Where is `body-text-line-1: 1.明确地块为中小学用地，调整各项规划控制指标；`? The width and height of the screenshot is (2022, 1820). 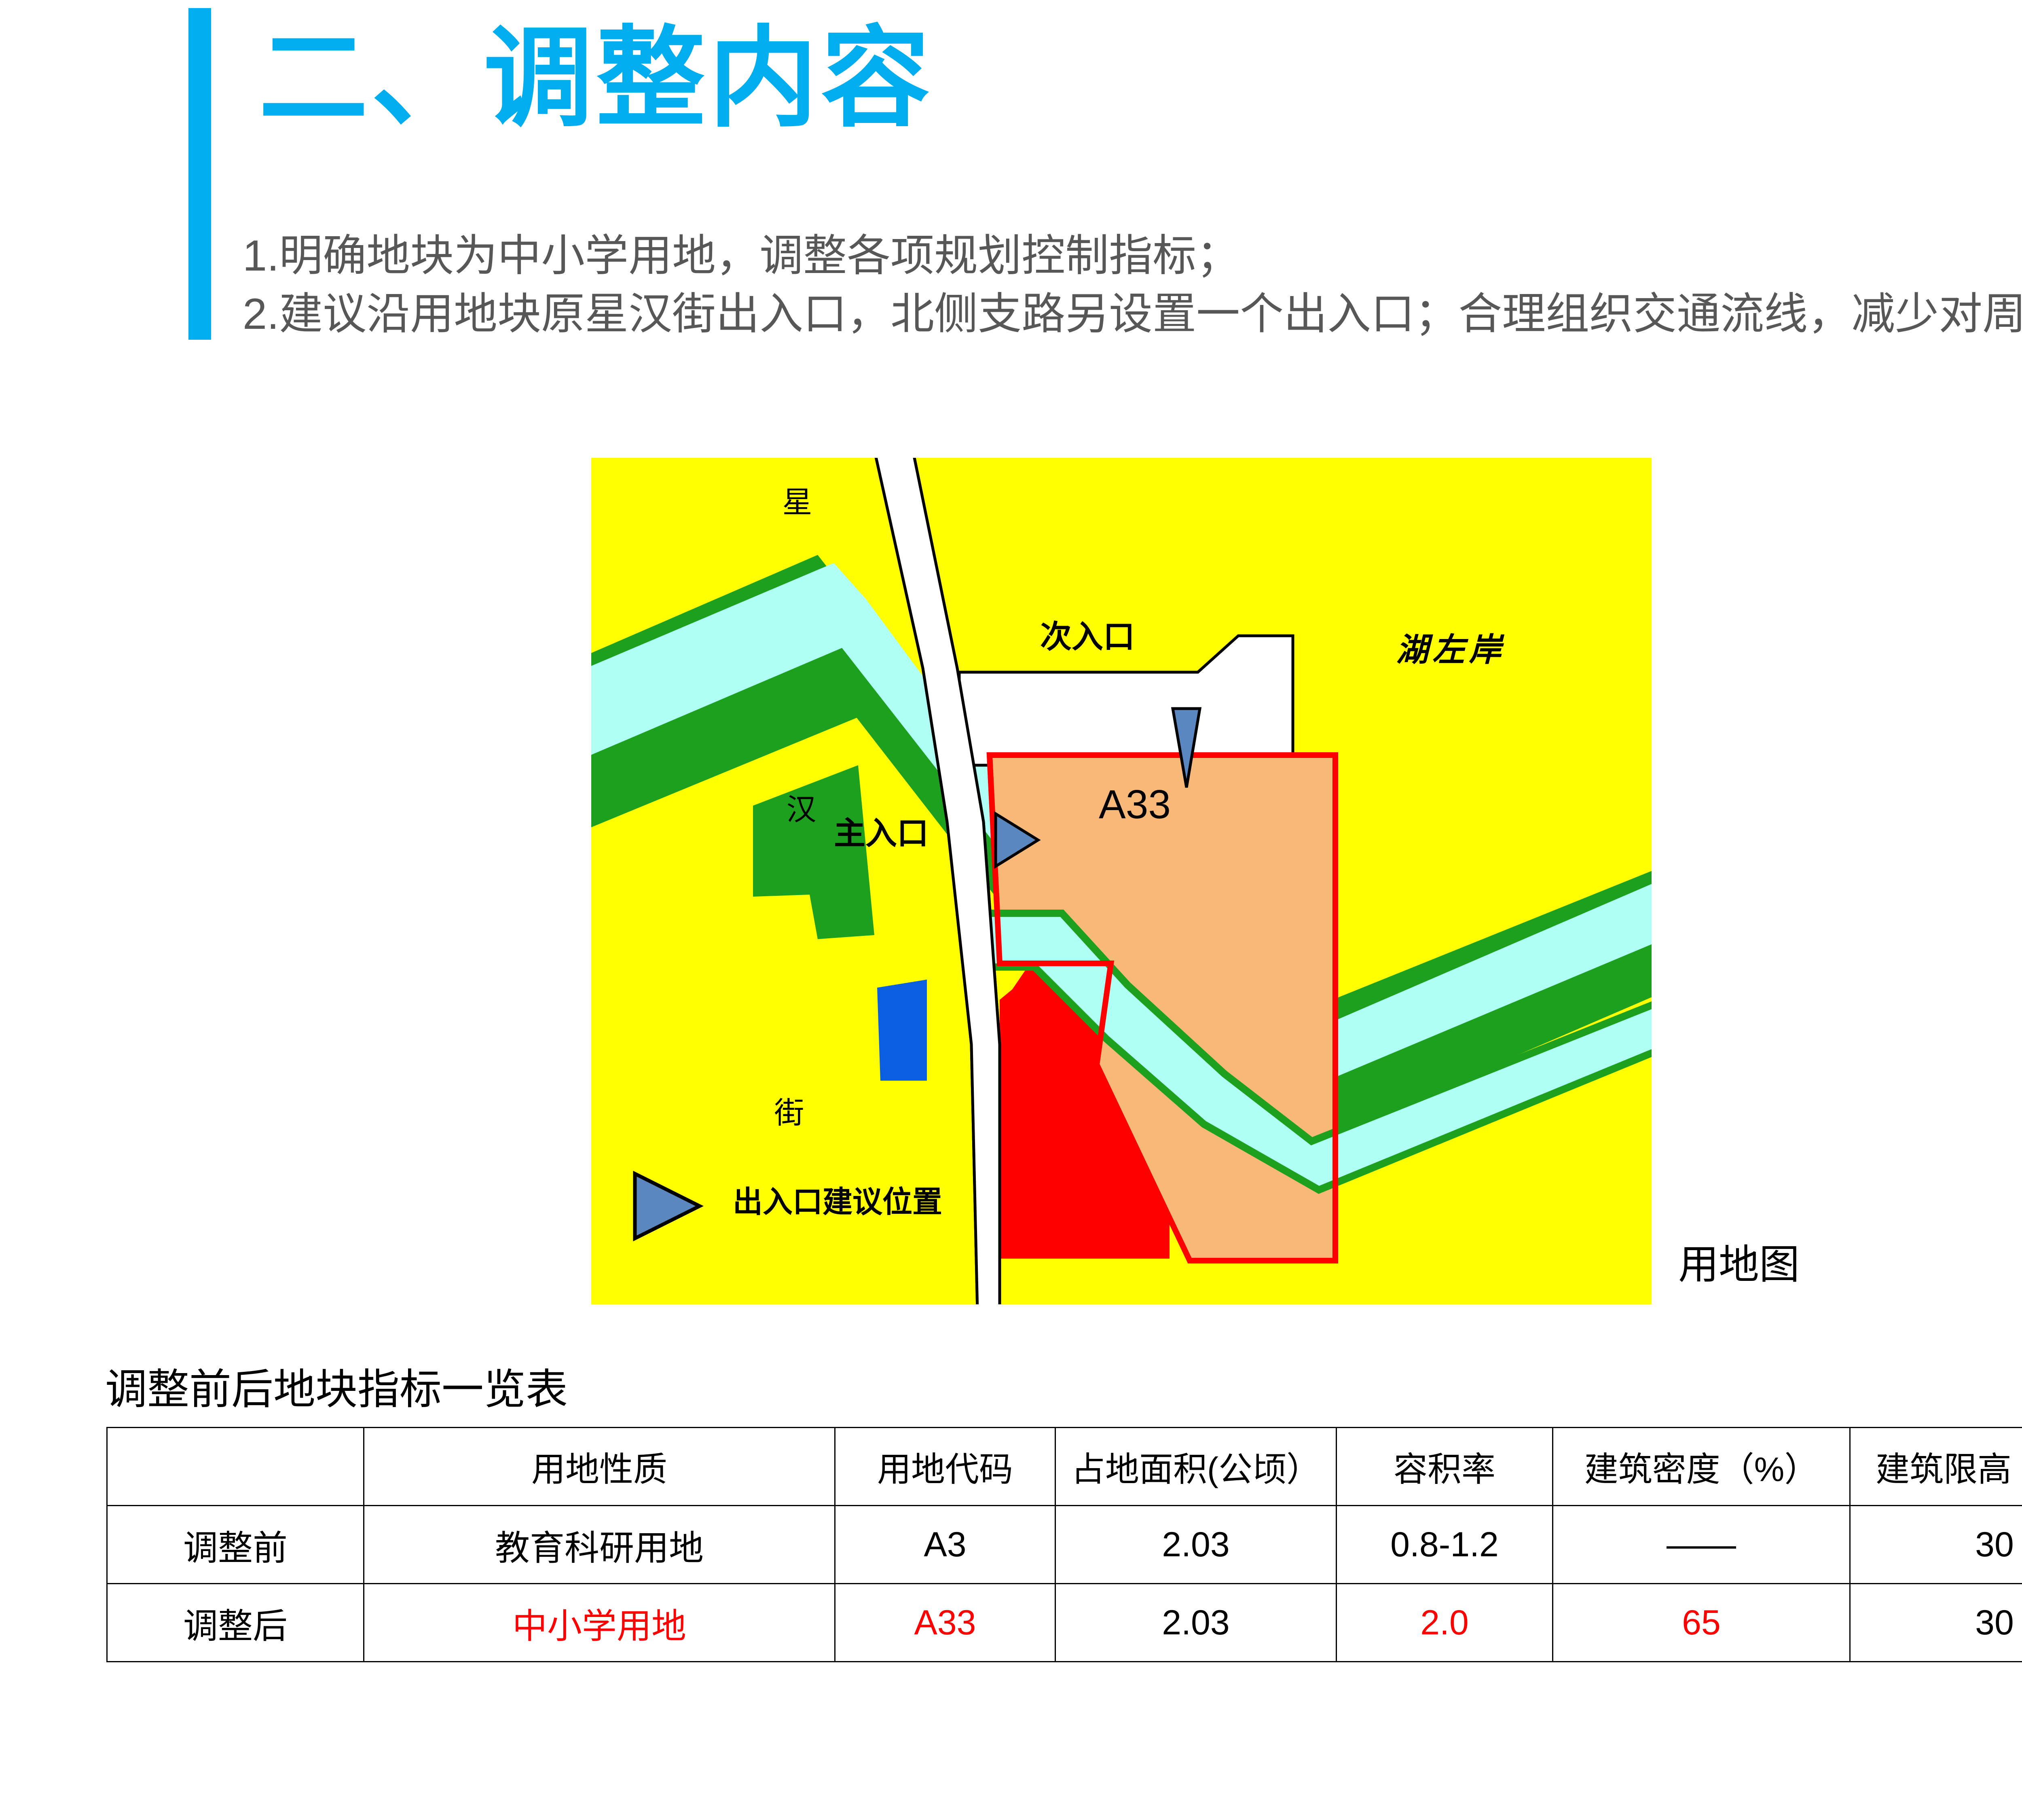 body-text-line-1: 1.明确地块为中小学用地，调整各项规划控制指标； is located at coordinates (741, 256).